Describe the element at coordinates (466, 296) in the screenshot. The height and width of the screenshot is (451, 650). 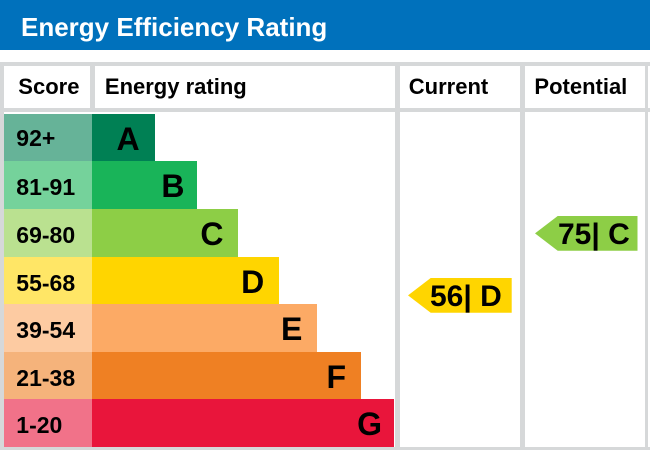
I see `svg-text: 56| D` at that location.